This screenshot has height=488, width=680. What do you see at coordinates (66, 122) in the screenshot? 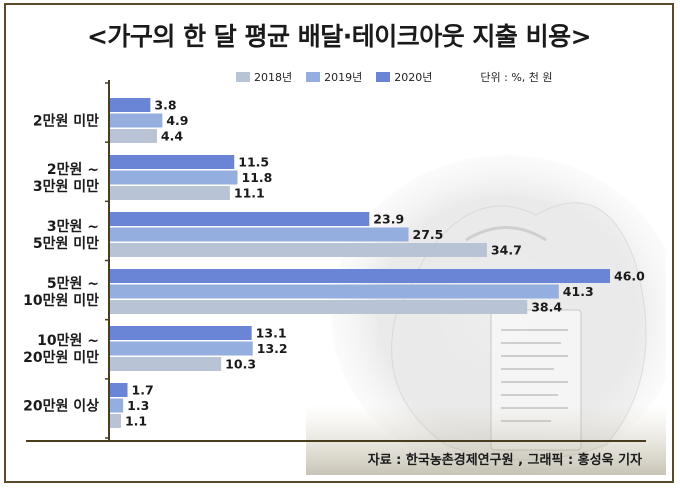
I see `category-label: 2만원 미만` at bounding box center [66, 122].